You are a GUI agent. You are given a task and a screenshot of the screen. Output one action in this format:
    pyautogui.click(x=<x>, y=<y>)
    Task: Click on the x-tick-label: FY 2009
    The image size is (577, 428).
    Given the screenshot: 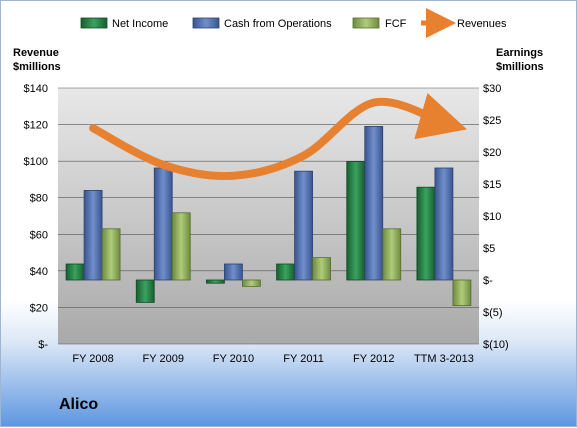 What is the action you would take?
    pyautogui.click(x=163, y=359)
    